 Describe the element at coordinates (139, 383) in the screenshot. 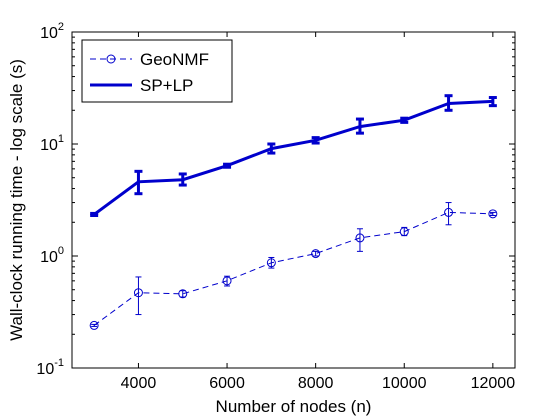

I see `x-tick-label: 4000` at that location.